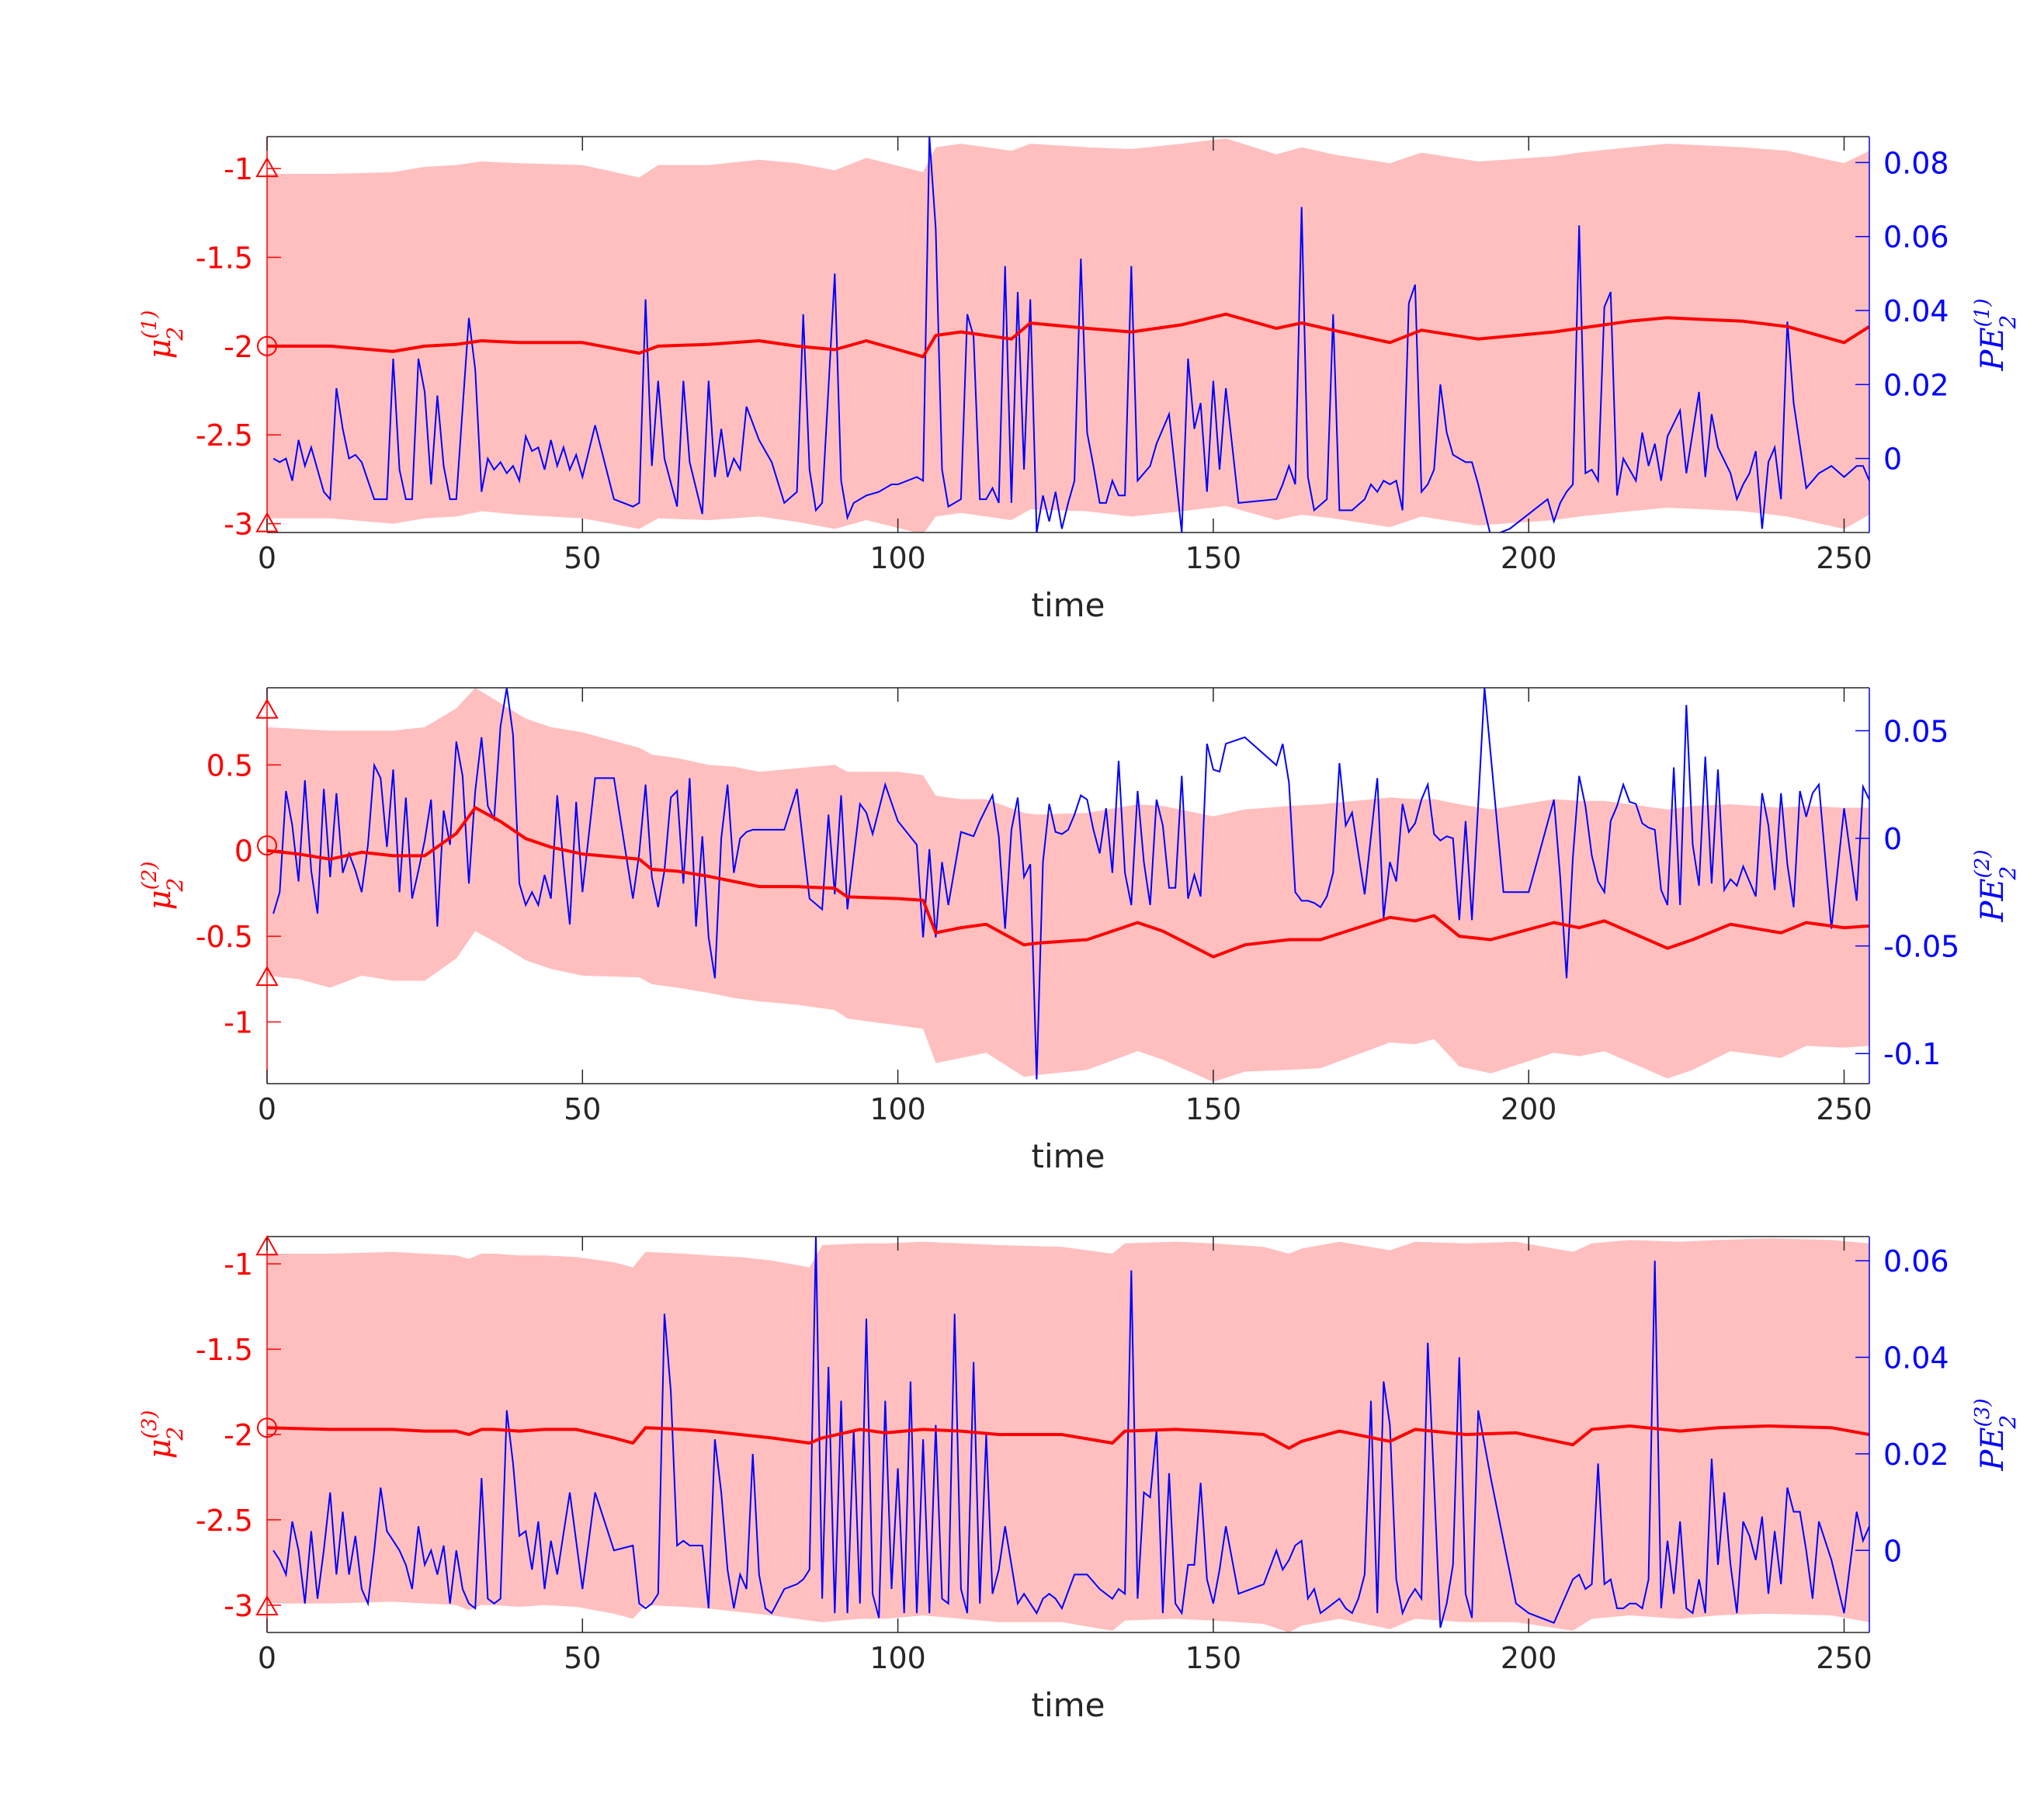 Image resolution: width=2044 pixels, height=1818 pixels. What do you see at coordinates (224, 937) in the screenshot?
I see `left-y-tick-label: -0.5` at bounding box center [224, 937].